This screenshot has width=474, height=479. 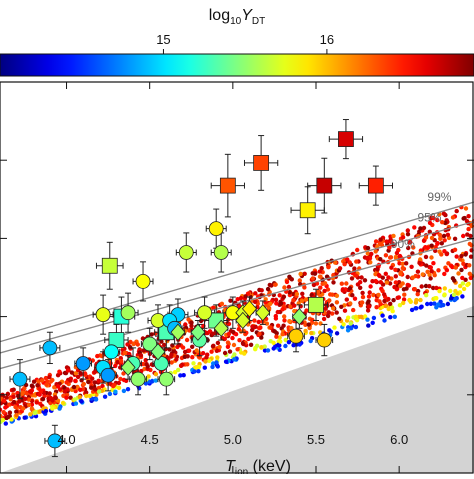 I want to click on x-axis-label: Tion (keV), so click(x=258, y=466).